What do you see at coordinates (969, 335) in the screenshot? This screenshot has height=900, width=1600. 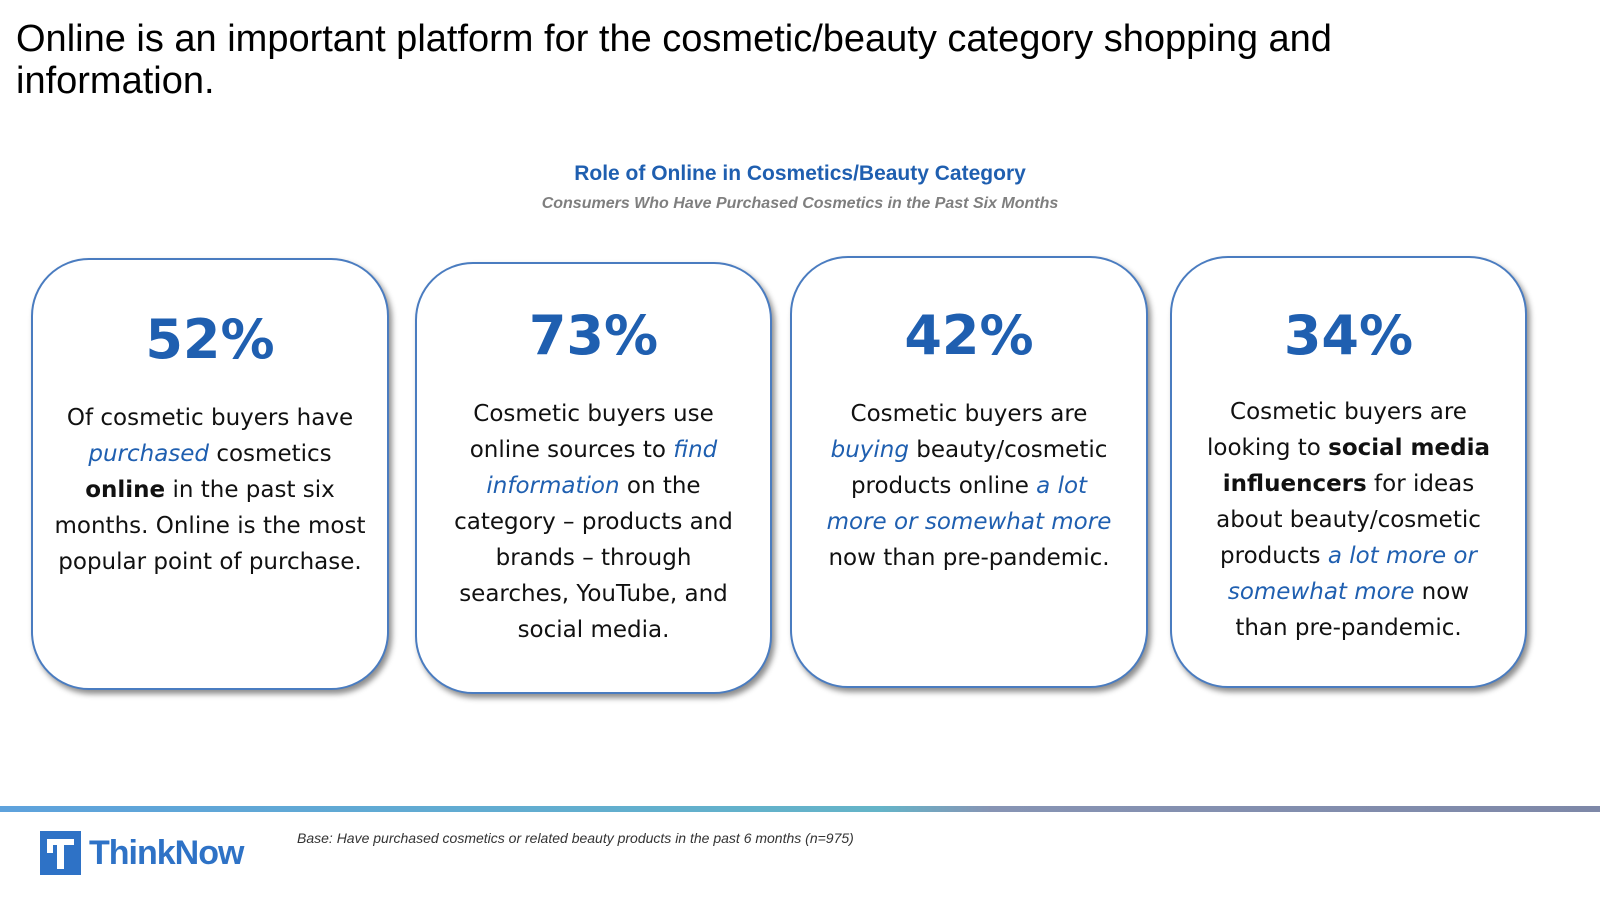 I see `stat-percent: 42%` at bounding box center [969, 335].